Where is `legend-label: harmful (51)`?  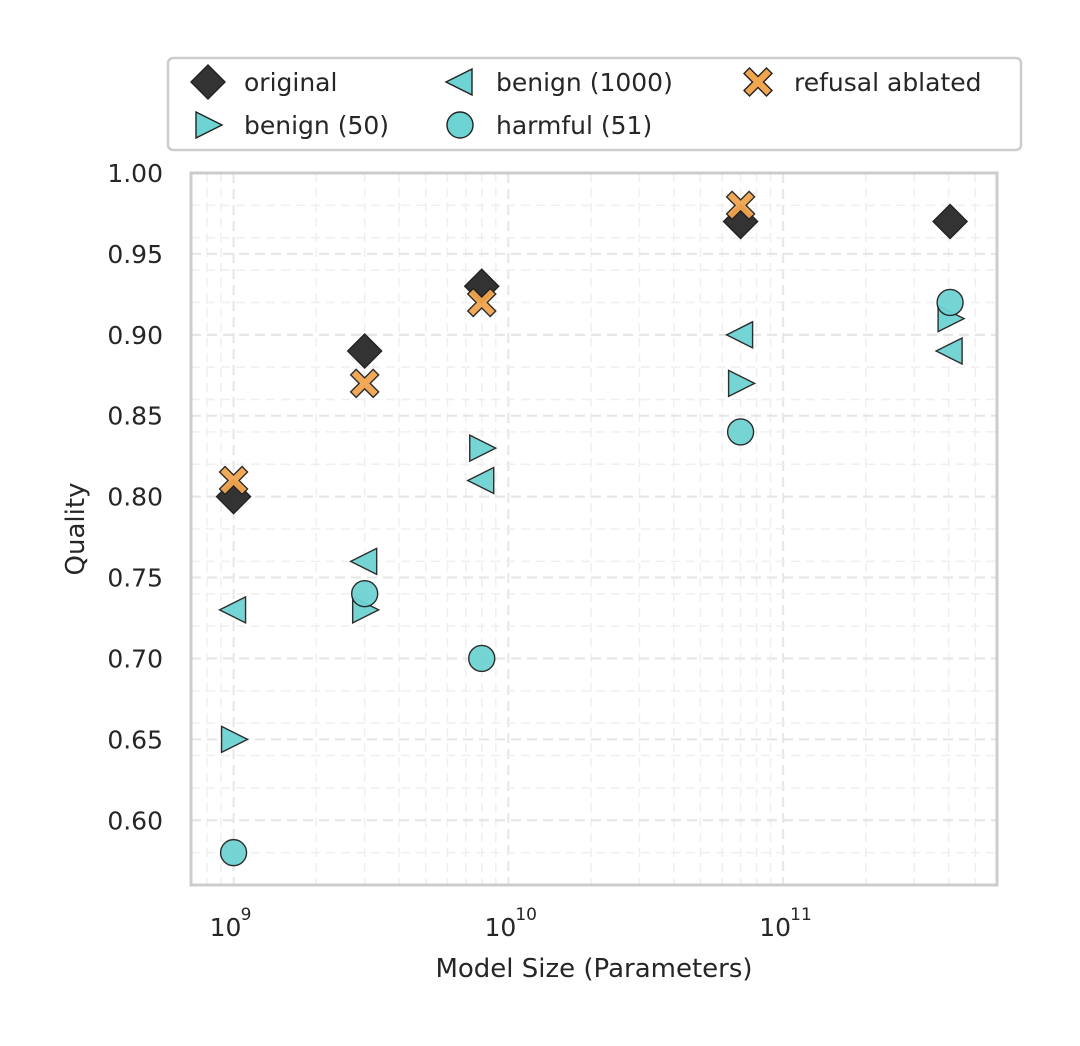 legend-label: harmful (51) is located at coordinates (574, 125).